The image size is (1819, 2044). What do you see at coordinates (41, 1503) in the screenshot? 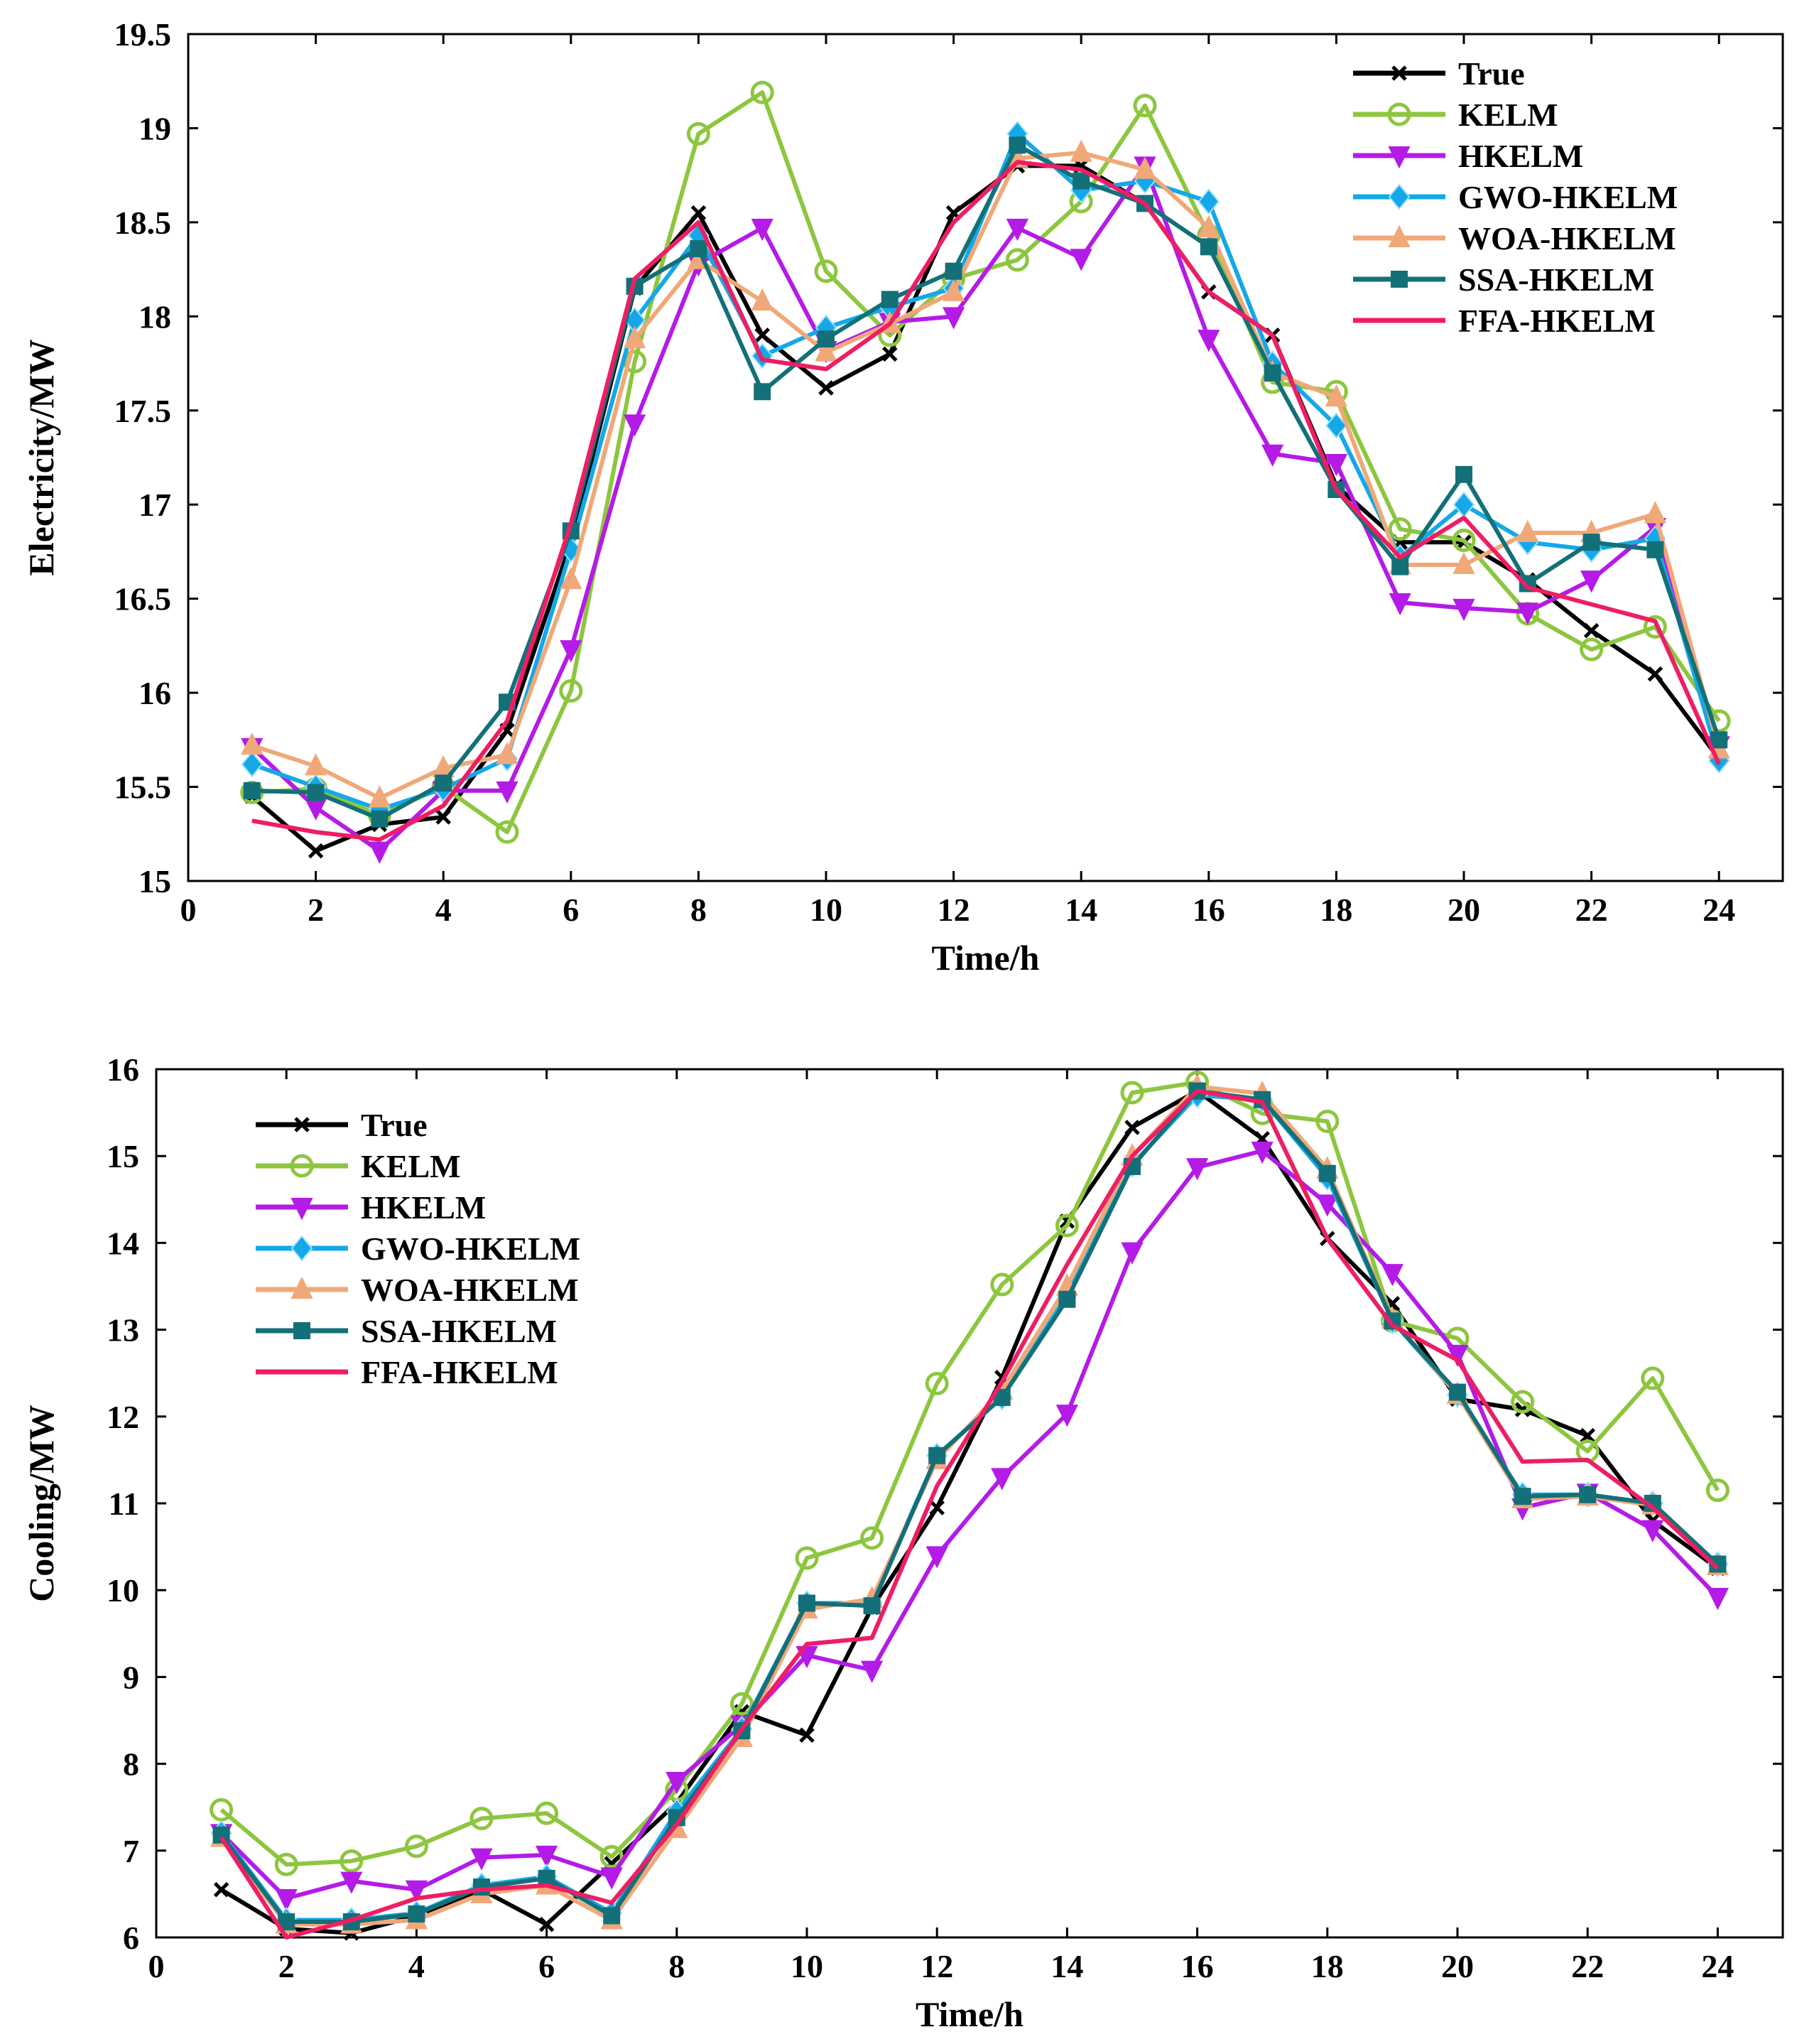
I see `y-axis-title: Cooling/MW` at bounding box center [41, 1503].